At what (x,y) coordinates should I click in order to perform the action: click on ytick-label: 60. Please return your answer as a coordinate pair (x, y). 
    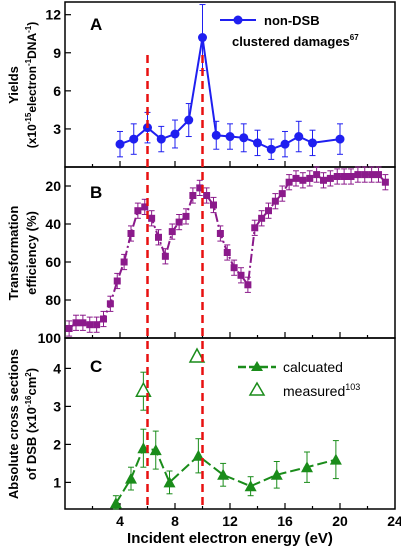
    Looking at the image, I should click on (53, 262).